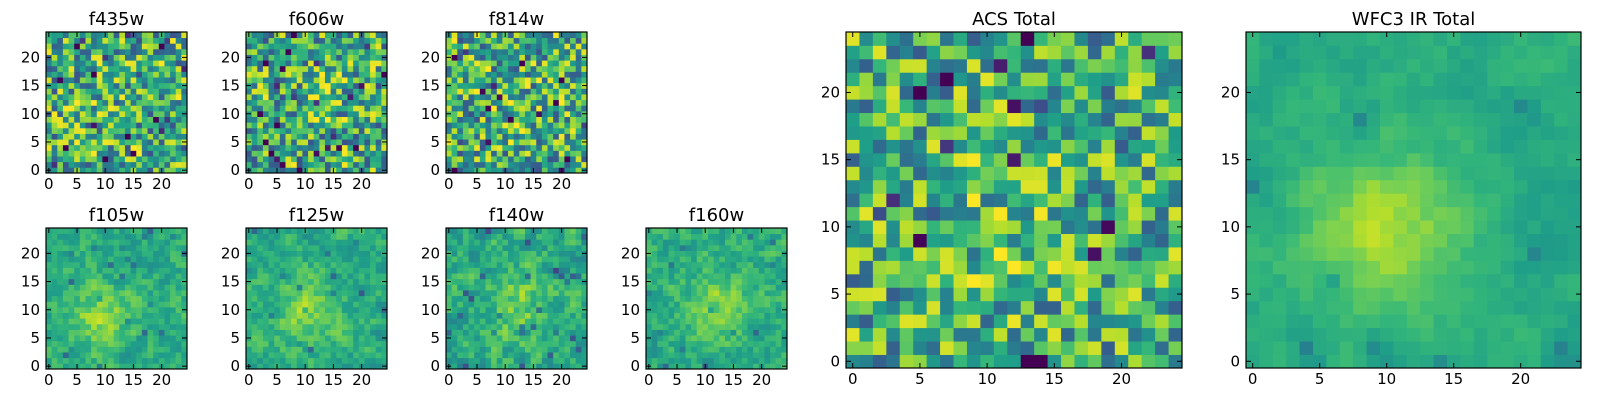 The image size is (1600, 400). Describe the element at coordinates (235, 142) in the screenshot. I see `y-tick-label: 5` at that location.